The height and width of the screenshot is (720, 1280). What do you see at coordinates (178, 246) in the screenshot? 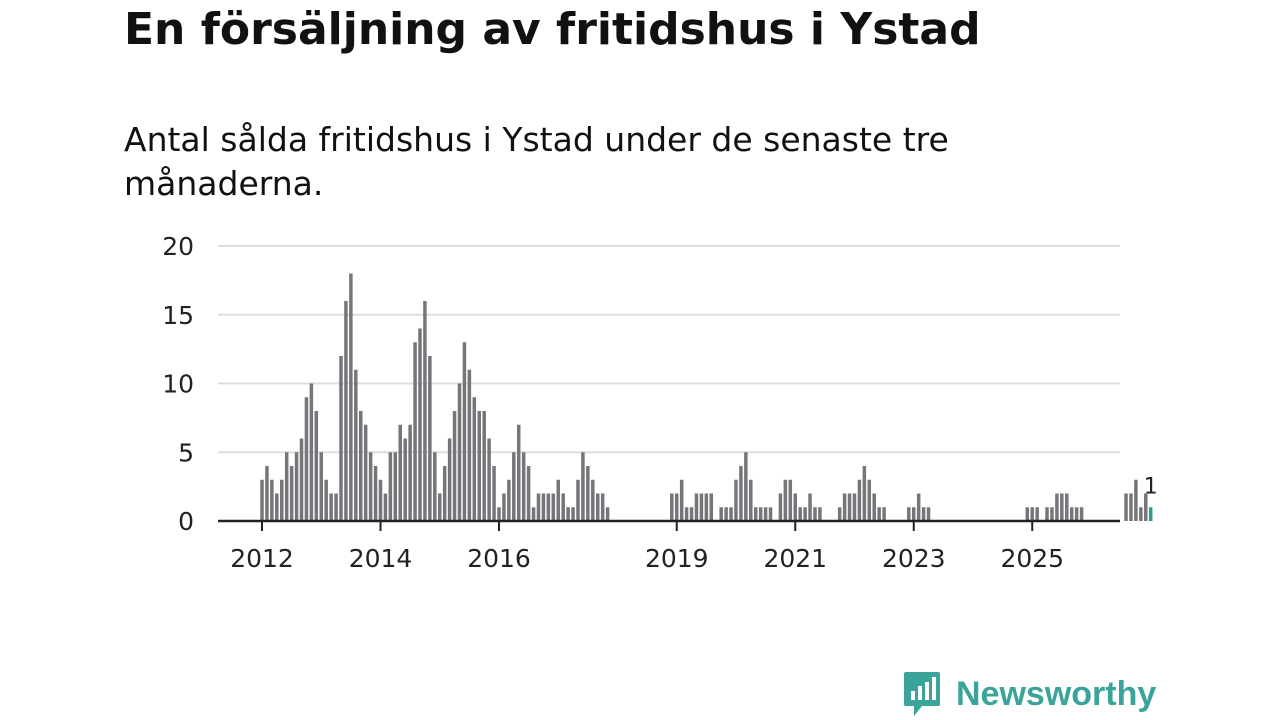
I see `y-tick-label: 20` at bounding box center [178, 246].